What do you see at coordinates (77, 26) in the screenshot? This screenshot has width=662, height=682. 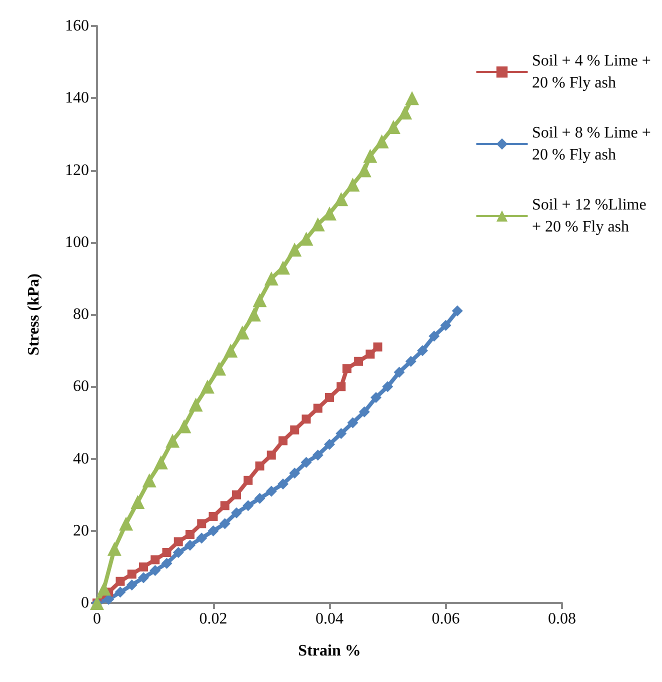 I see `y-tick-label: 160` at bounding box center [77, 26].